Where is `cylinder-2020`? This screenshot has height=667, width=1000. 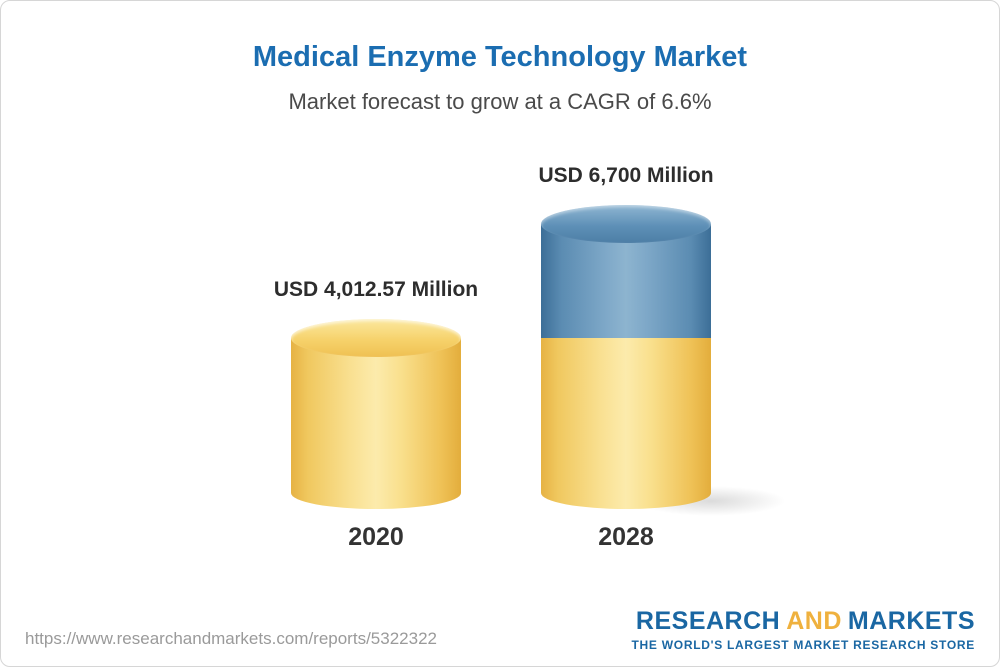 cylinder-2020 is located at coordinates (376, 414).